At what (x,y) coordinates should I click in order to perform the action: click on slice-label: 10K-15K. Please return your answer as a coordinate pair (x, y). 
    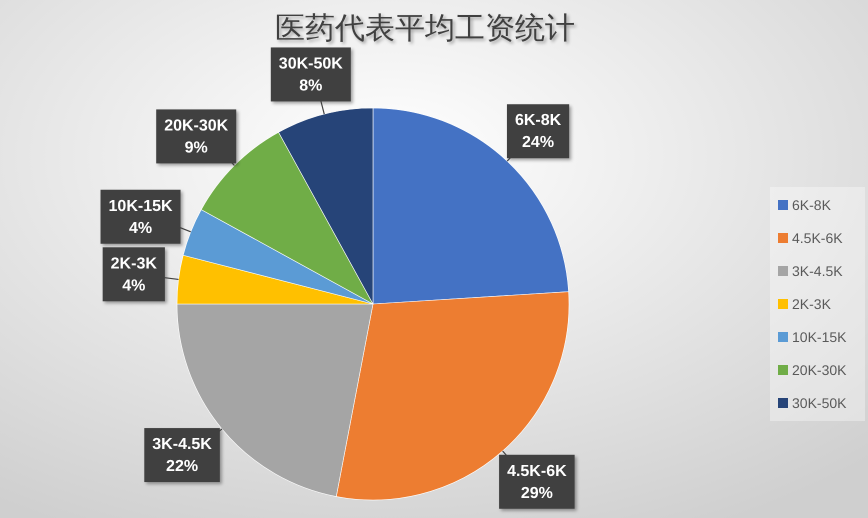
    Looking at the image, I should click on (140, 206).